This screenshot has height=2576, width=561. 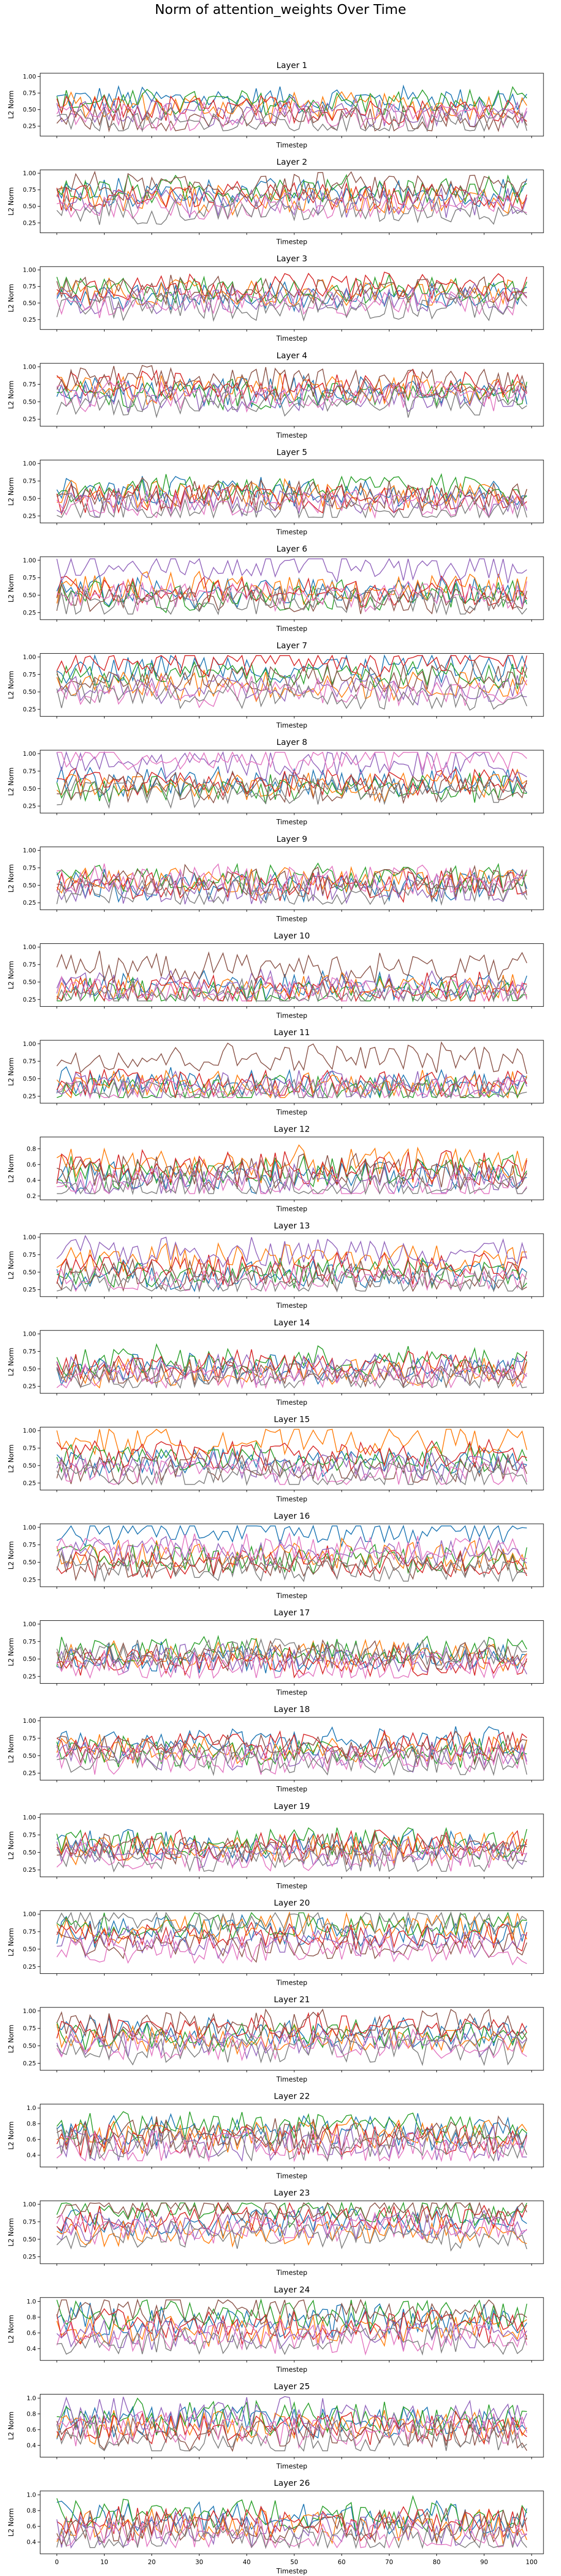 I want to click on subplot-title: Layer 23, so click(x=292, y=2193).